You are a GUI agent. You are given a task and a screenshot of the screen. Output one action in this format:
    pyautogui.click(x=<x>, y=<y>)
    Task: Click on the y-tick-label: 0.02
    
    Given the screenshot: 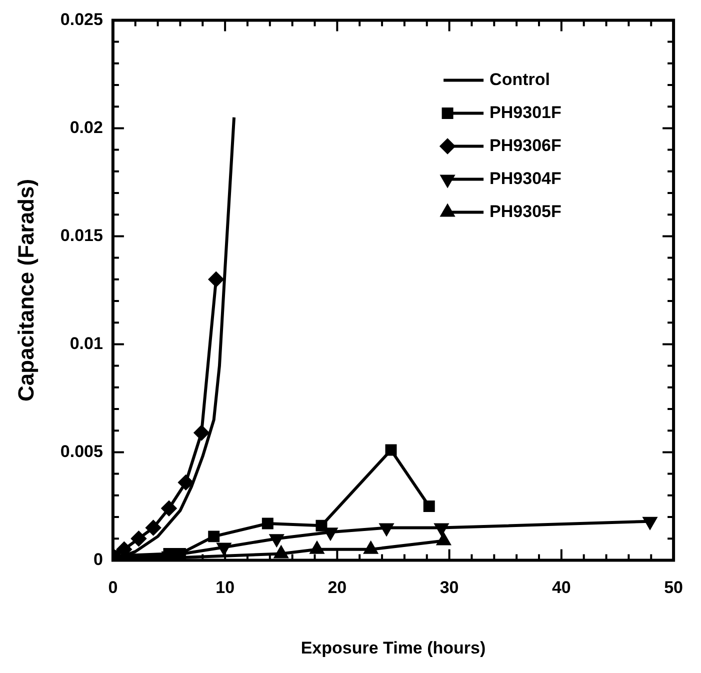 What is the action you would take?
    pyautogui.click(x=86, y=127)
    